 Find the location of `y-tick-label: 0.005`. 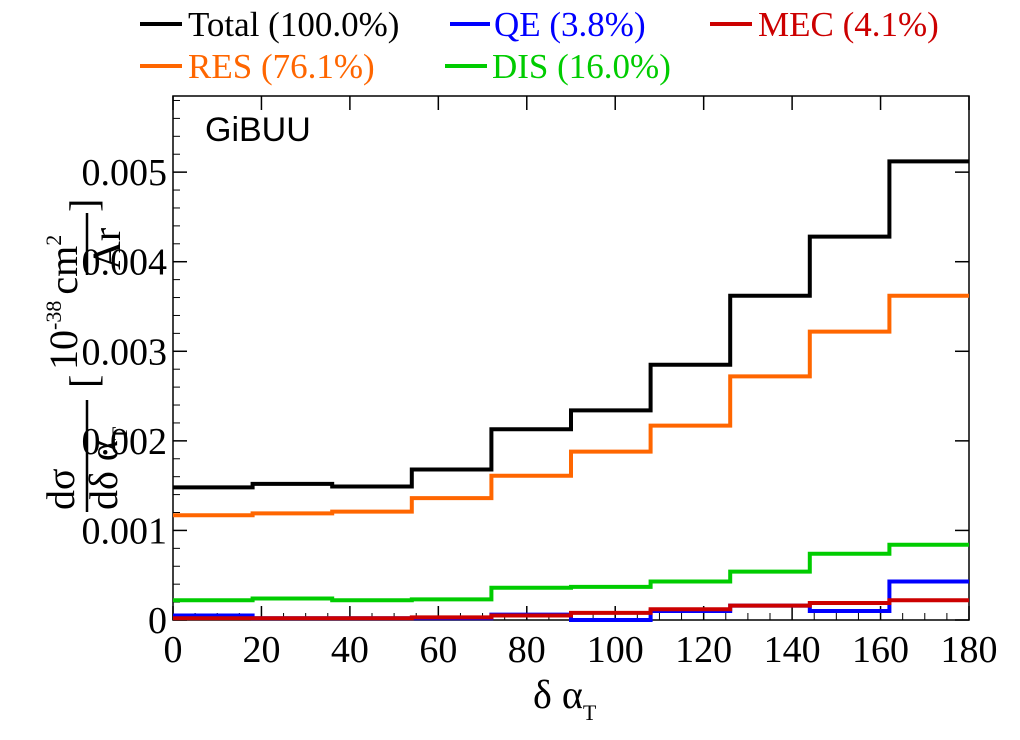

y-tick-label: 0.005 is located at coordinates (125, 173).